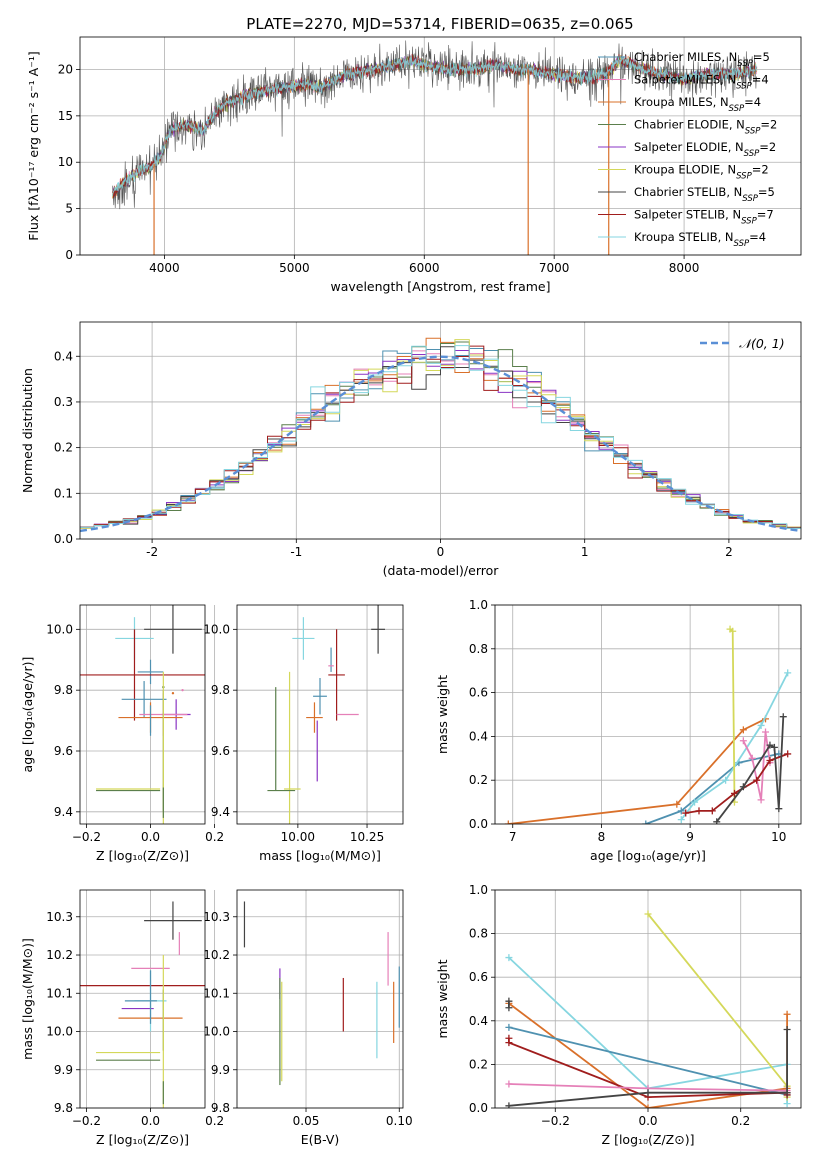 The width and height of the screenshot is (819, 1174). What do you see at coordinates (33, 145) in the screenshot?
I see `y-axis-label: Flux [fλ10⁻¹⁷ erg cm⁻² s⁻¹ A⁻¹]` at bounding box center [33, 145].